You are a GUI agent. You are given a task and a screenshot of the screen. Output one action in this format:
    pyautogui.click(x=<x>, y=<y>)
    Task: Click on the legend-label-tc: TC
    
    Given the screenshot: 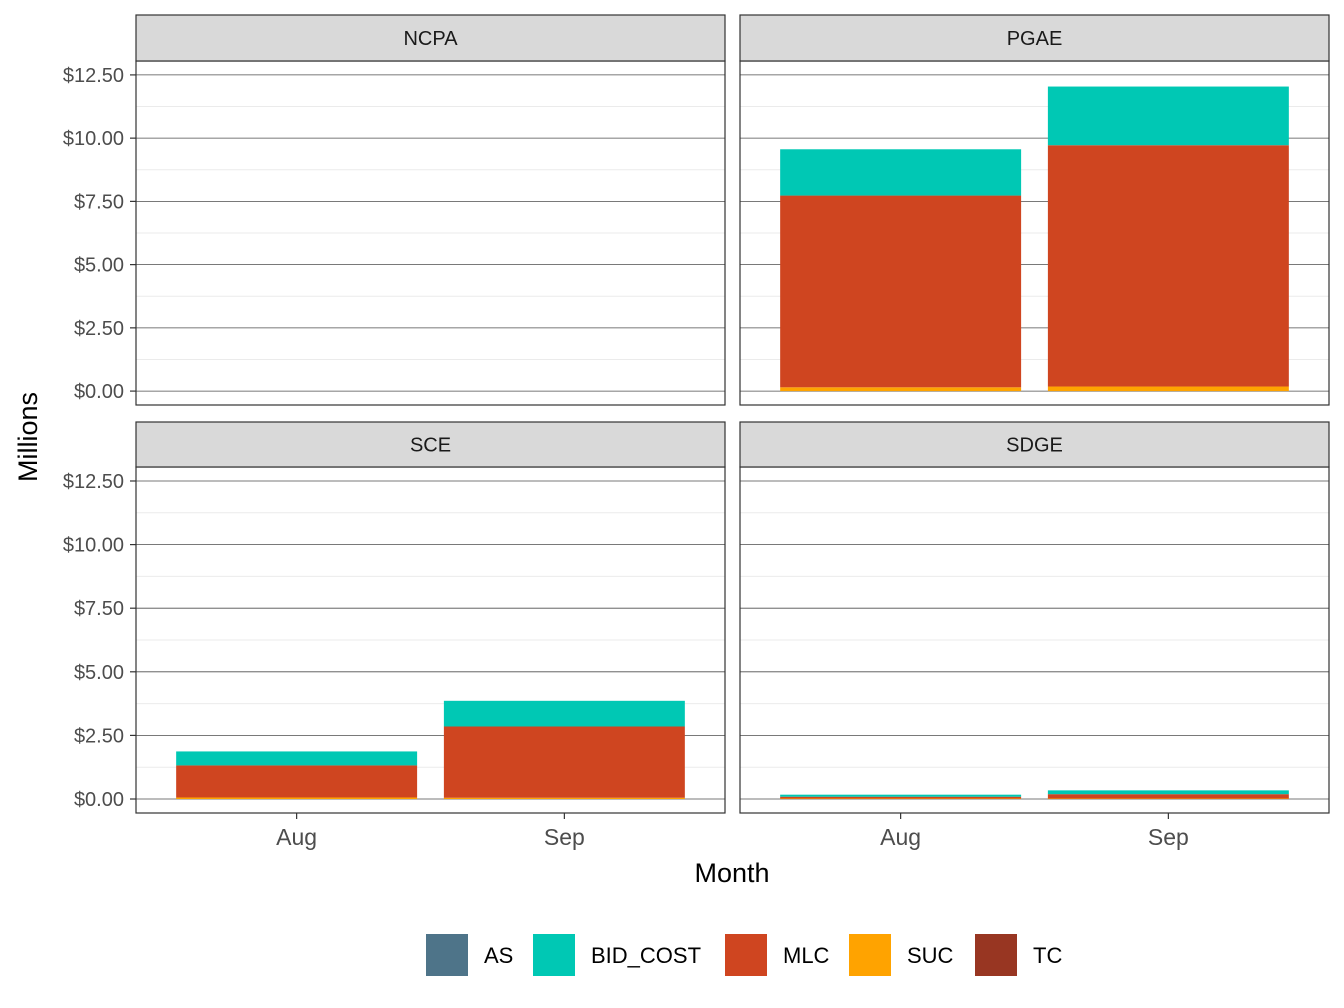 What is the action you would take?
    pyautogui.click(x=1047, y=955)
    